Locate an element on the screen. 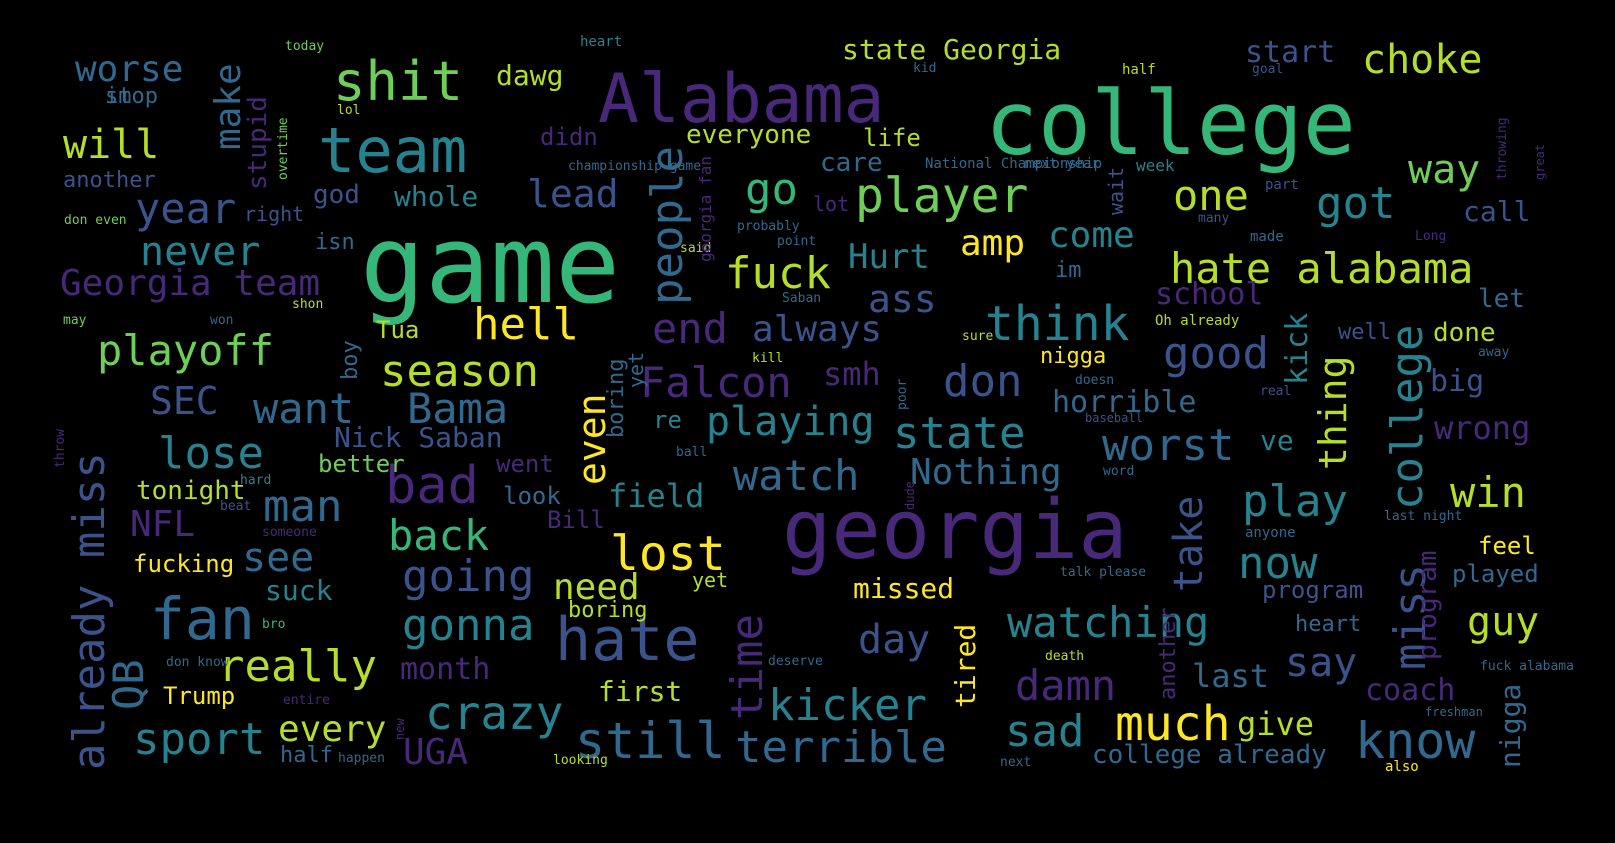 The width and height of the screenshot is (1615, 843). word: sure is located at coordinates (978, 336).